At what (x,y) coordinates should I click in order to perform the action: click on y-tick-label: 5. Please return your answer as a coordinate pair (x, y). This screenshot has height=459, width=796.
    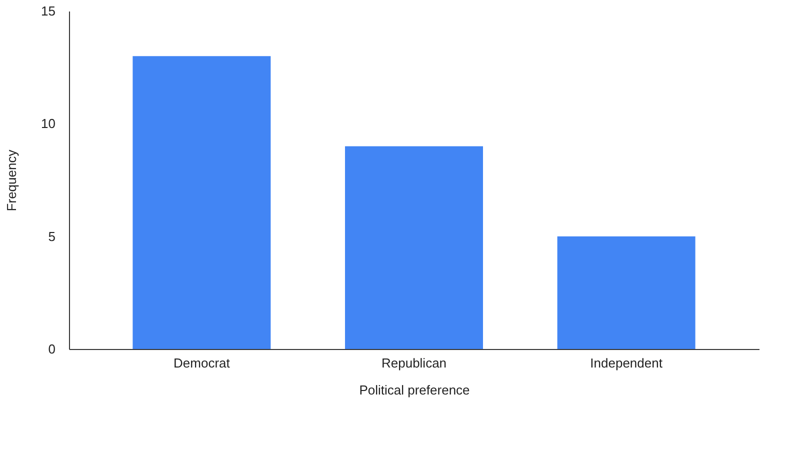
    Looking at the image, I should click on (52, 236).